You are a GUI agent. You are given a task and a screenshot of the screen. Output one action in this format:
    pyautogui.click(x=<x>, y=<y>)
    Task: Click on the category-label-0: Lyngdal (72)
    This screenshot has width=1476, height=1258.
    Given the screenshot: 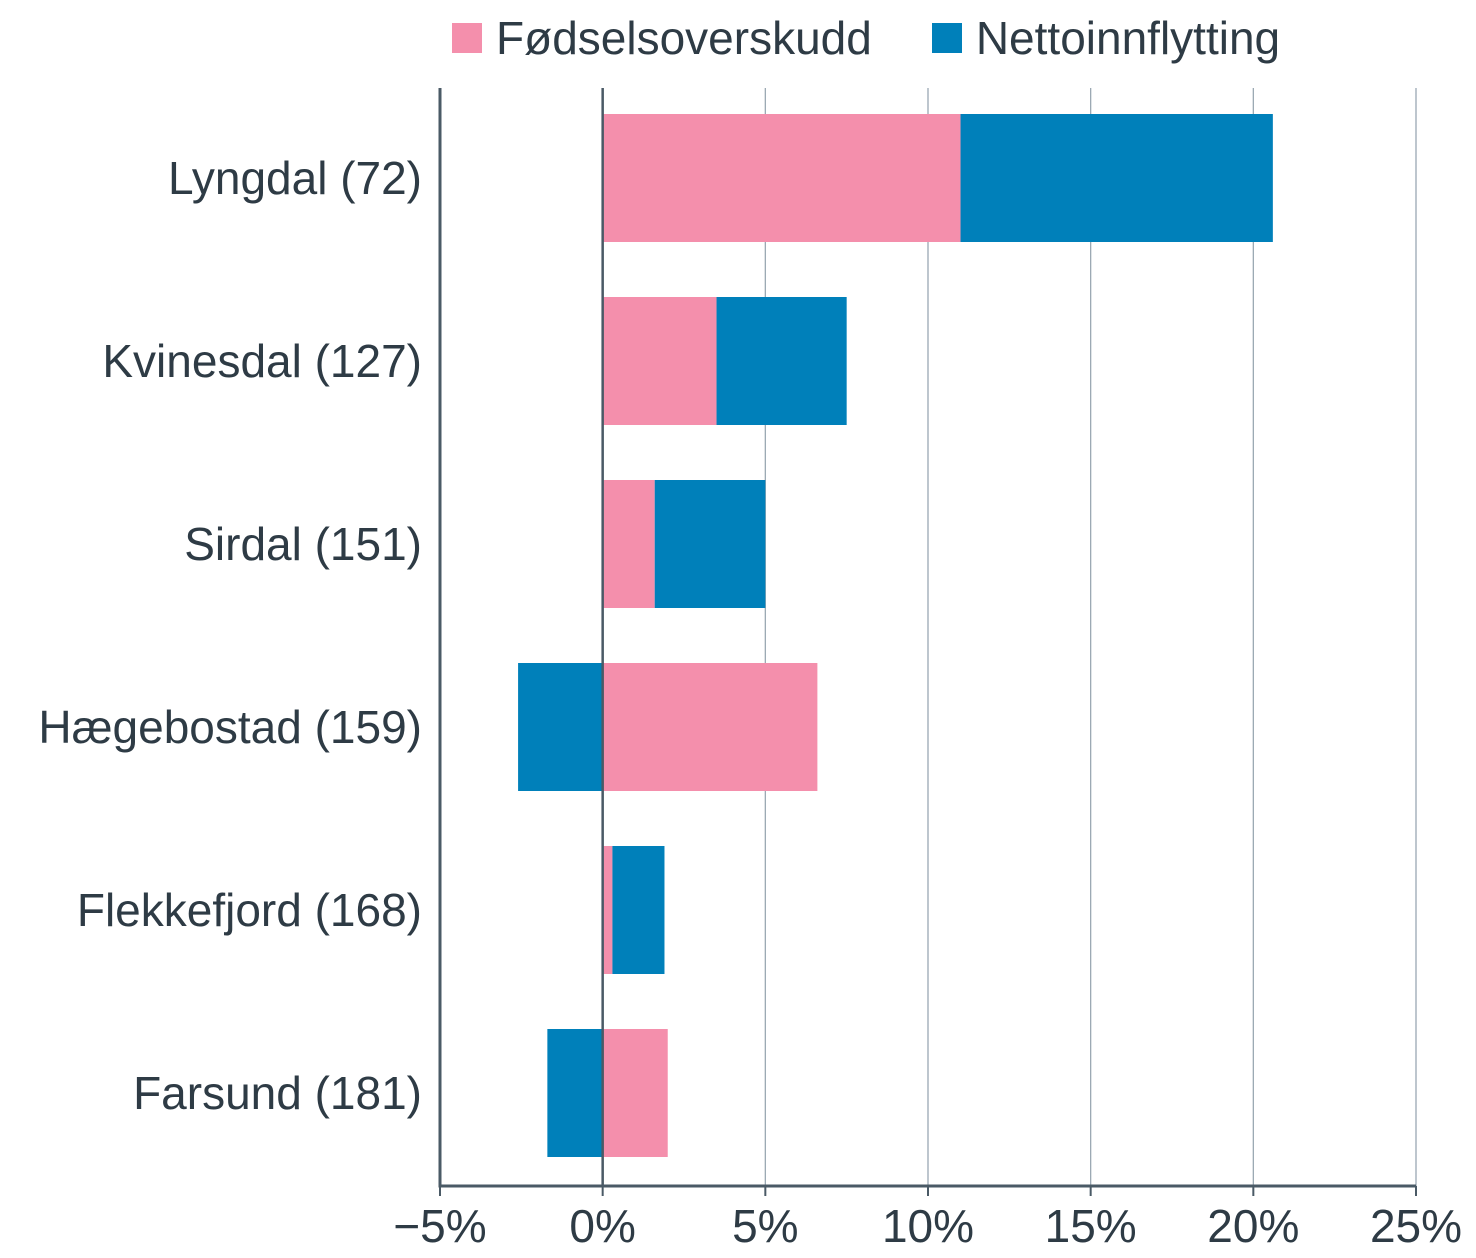 What is the action you would take?
    pyautogui.click(x=295, y=178)
    